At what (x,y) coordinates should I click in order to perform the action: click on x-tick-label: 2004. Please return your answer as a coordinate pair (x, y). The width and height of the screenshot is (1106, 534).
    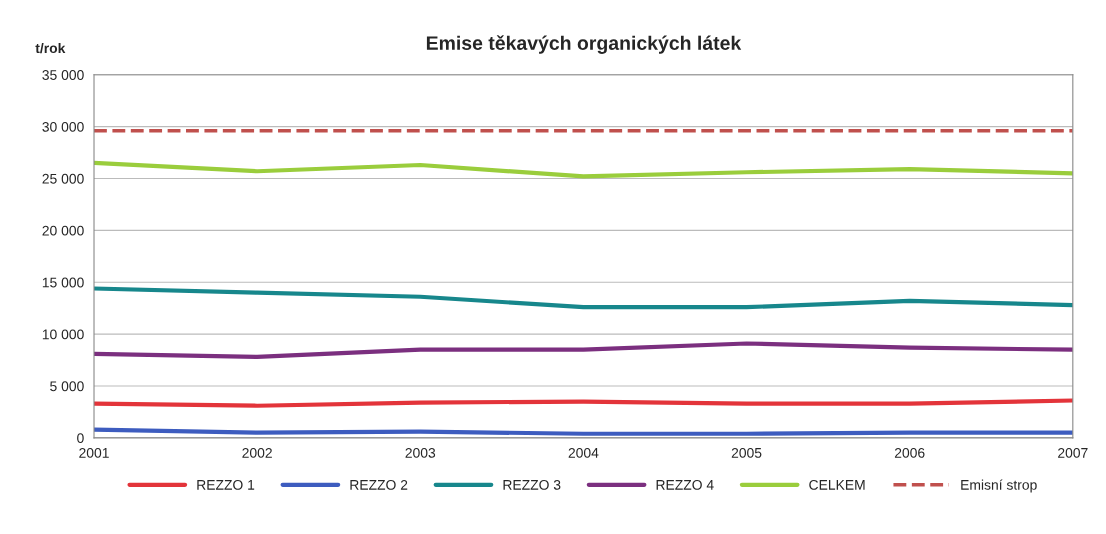
    Looking at the image, I should click on (583, 452).